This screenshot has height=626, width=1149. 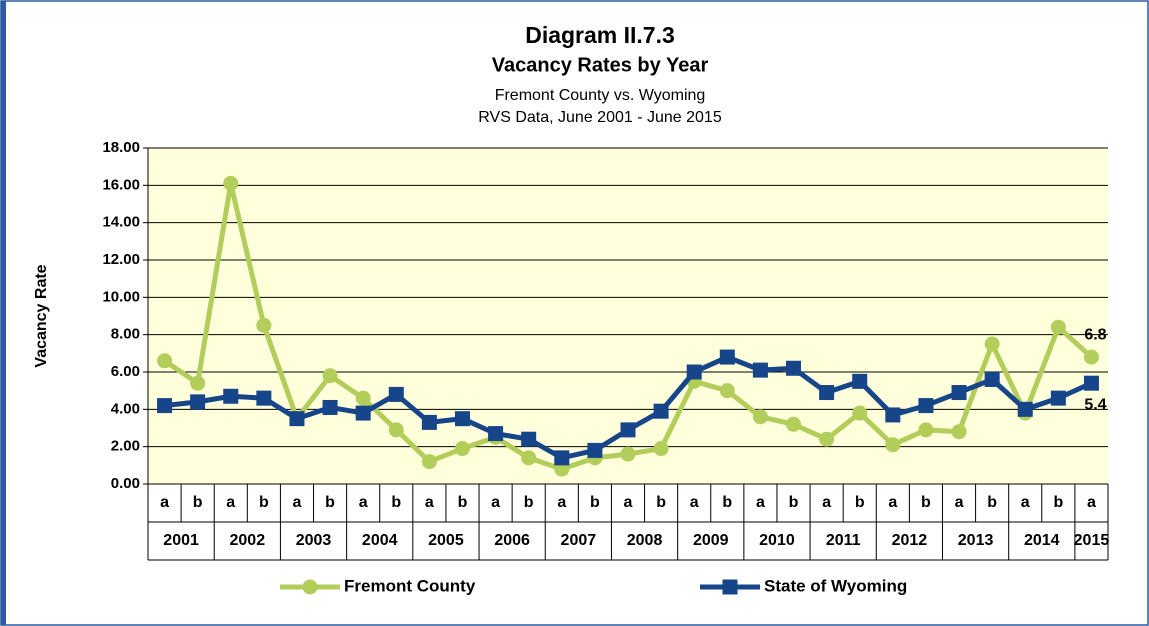 What do you see at coordinates (835, 585) in the screenshot?
I see `legend-label: State of Wyoming` at bounding box center [835, 585].